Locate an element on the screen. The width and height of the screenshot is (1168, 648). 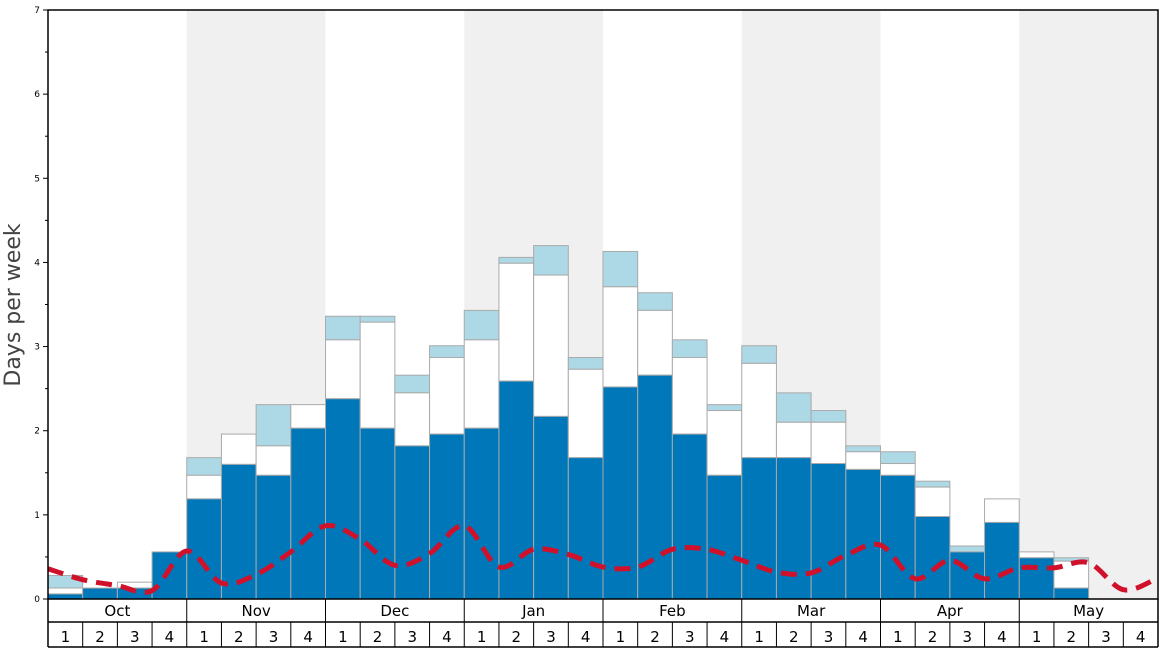
month-label-feb: Feb is located at coordinates (672, 611).